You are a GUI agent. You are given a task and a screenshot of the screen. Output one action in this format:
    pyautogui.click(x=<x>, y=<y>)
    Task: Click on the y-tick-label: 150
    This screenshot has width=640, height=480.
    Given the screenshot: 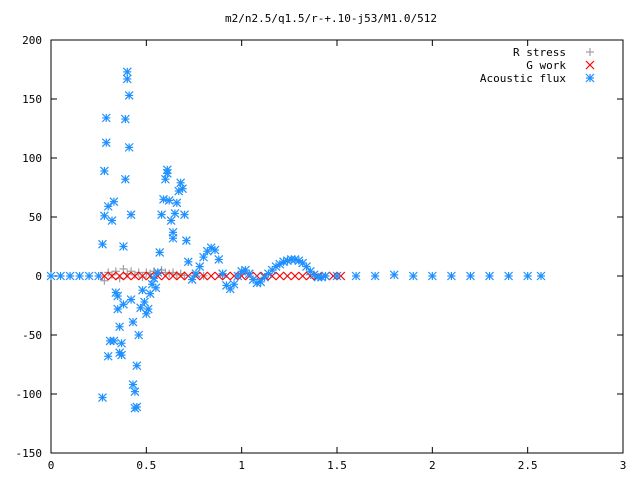 What is the action you would take?
    pyautogui.click(x=32, y=99)
    